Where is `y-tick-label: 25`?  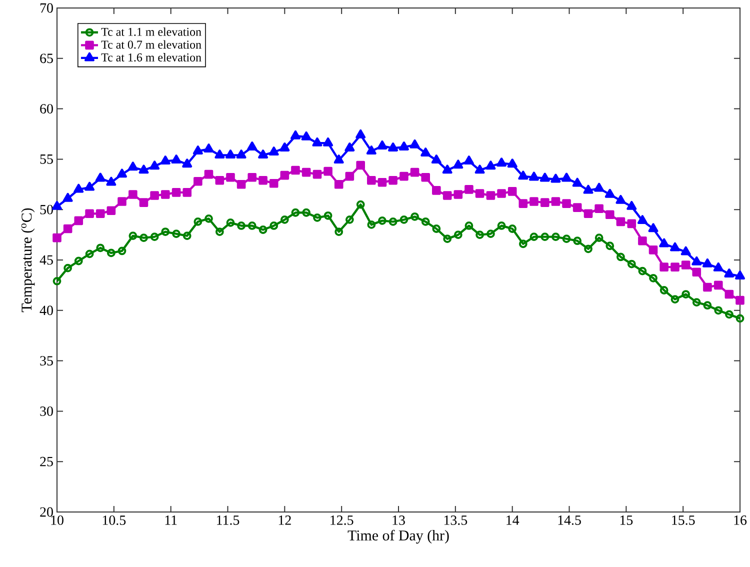
y-tick-label: 25 is located at coordinates (46, 461).